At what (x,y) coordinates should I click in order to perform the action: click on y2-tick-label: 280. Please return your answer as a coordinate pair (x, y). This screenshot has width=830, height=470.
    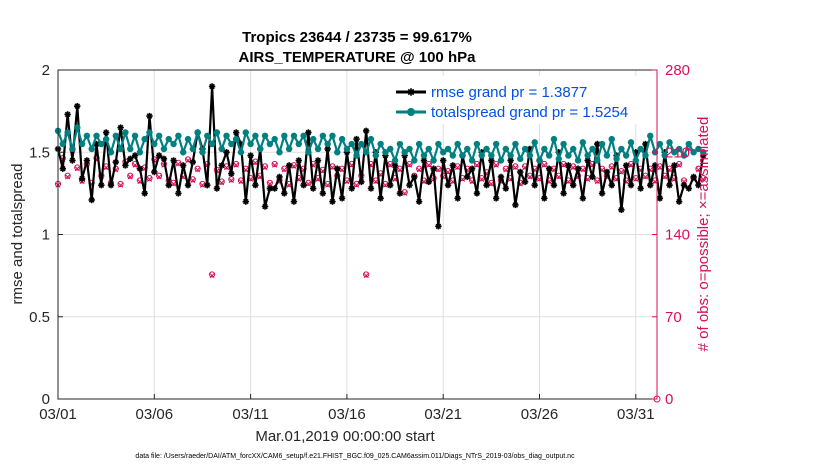
    Looking at the image, I should click on (677, 70).